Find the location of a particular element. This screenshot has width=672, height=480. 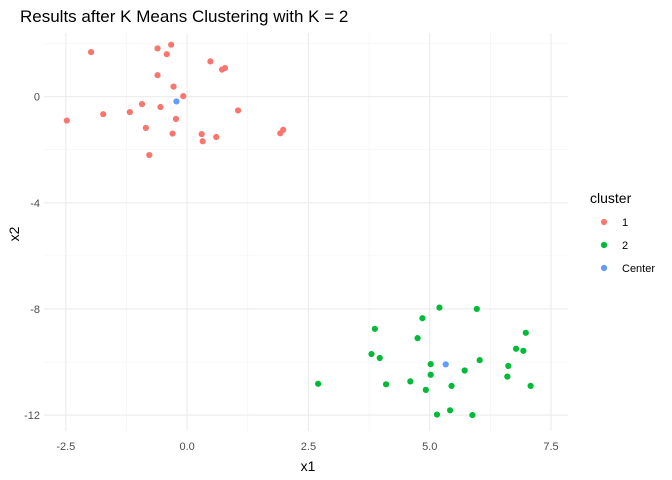

x-axis-ticks: -2.5 0.0 2.5 5.0 7.5 is located at coordinates (307, 447).